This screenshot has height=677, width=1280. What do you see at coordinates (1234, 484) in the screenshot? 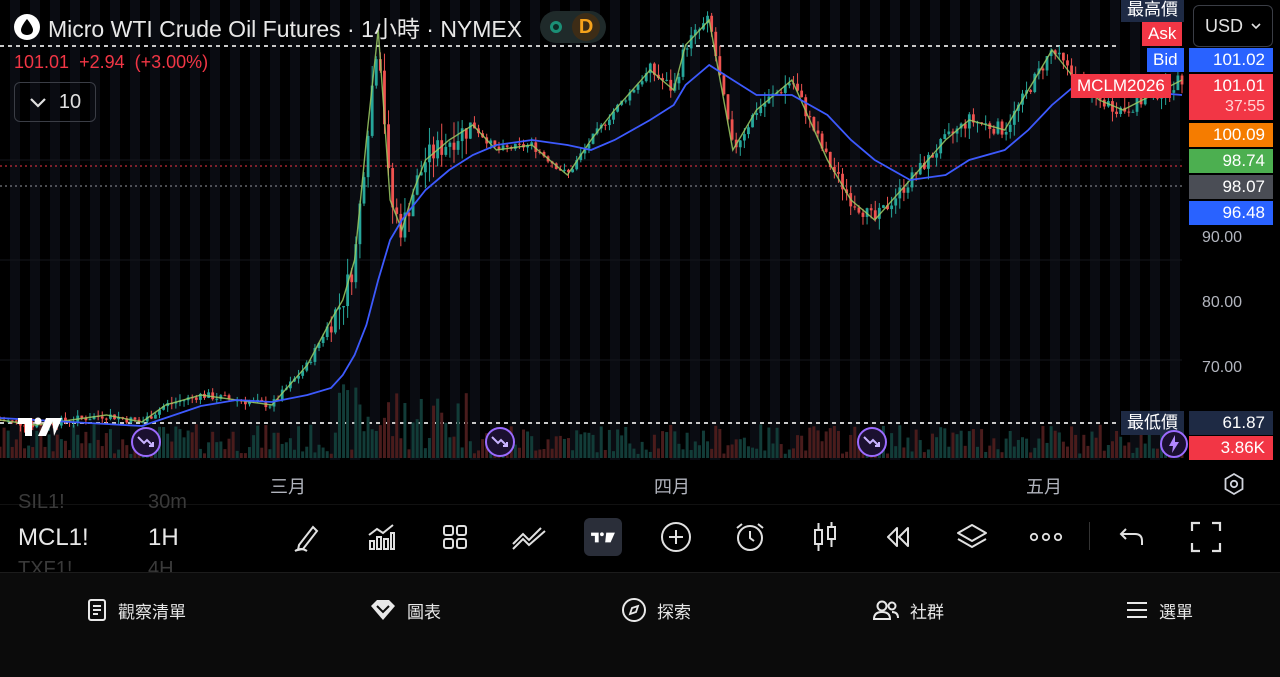
I see `chart-settings-icon` at bounding box center [1234, 484].